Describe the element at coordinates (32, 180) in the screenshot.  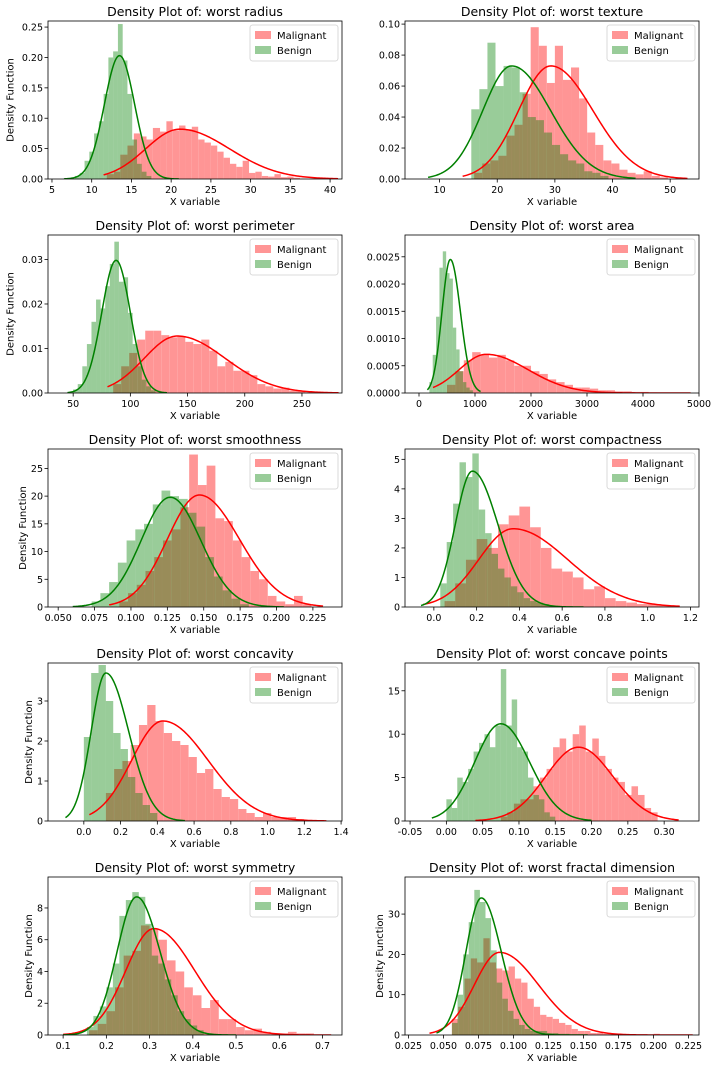
I see `y-tick-label: 0.00` at that location.